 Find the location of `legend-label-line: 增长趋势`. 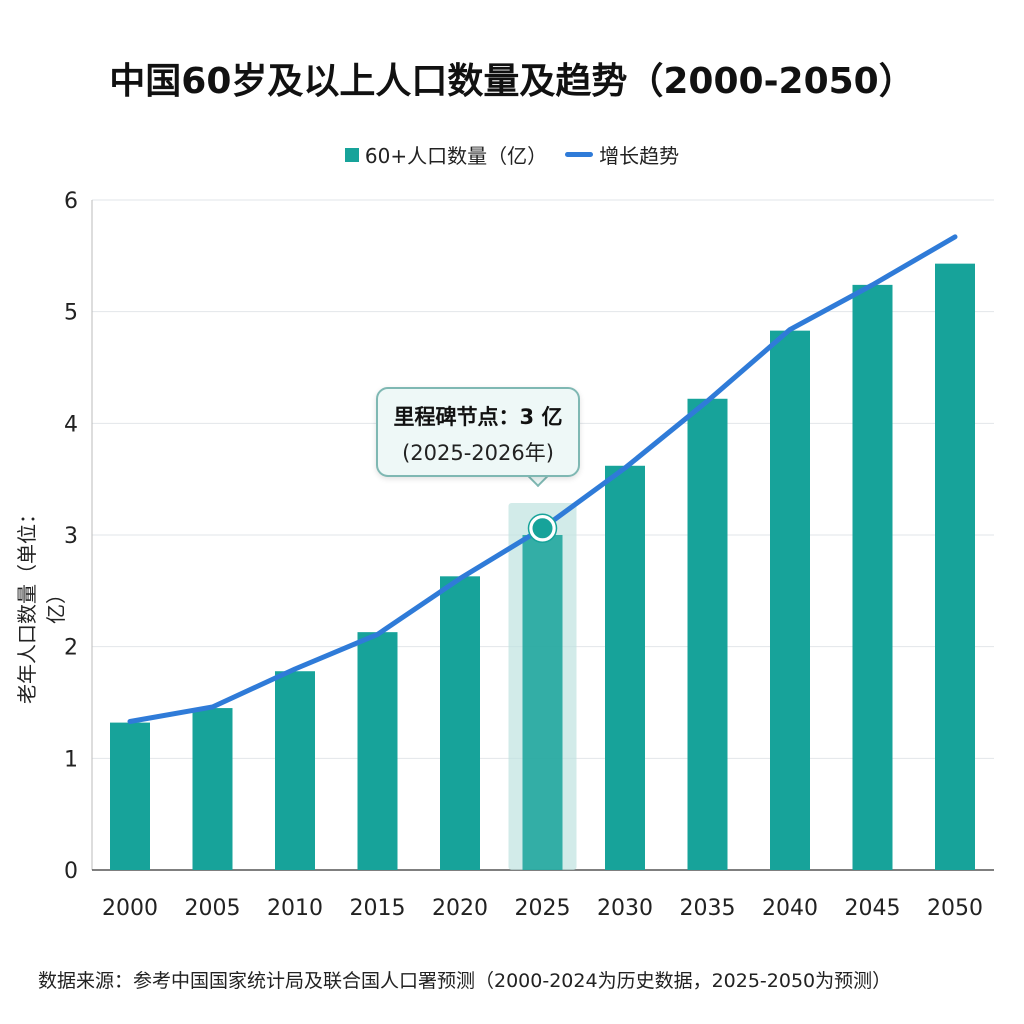

legend-label-line: 增长趋势 is located at coordinates (639, 156).